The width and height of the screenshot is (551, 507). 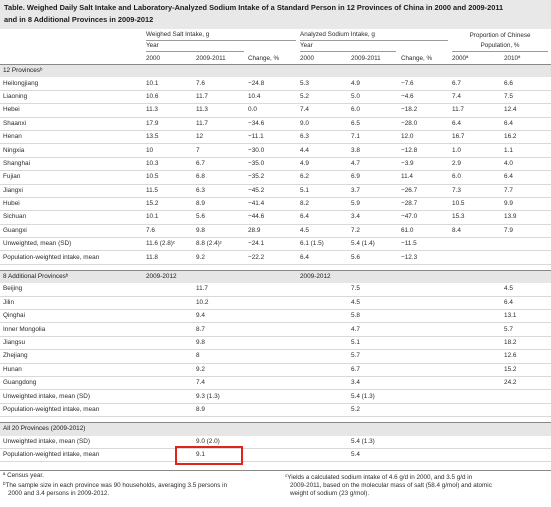 I want to click on cell-value: 6.1 (1.5), so click(x=322, y=244).